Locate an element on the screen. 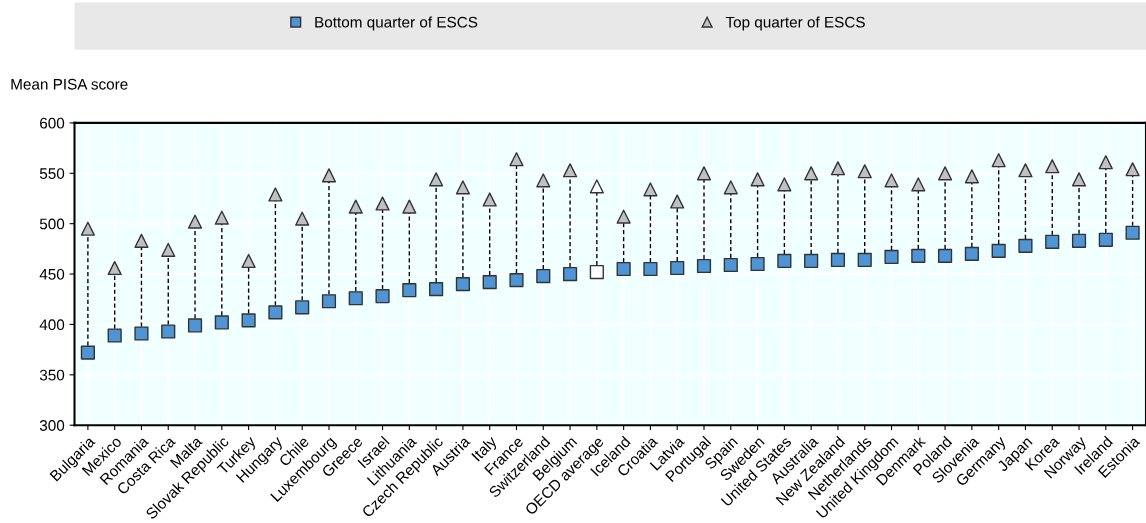 The width and height of the screenshot is (1146, 523). y-tick-label: 600 is located at coordinates (52, 123).